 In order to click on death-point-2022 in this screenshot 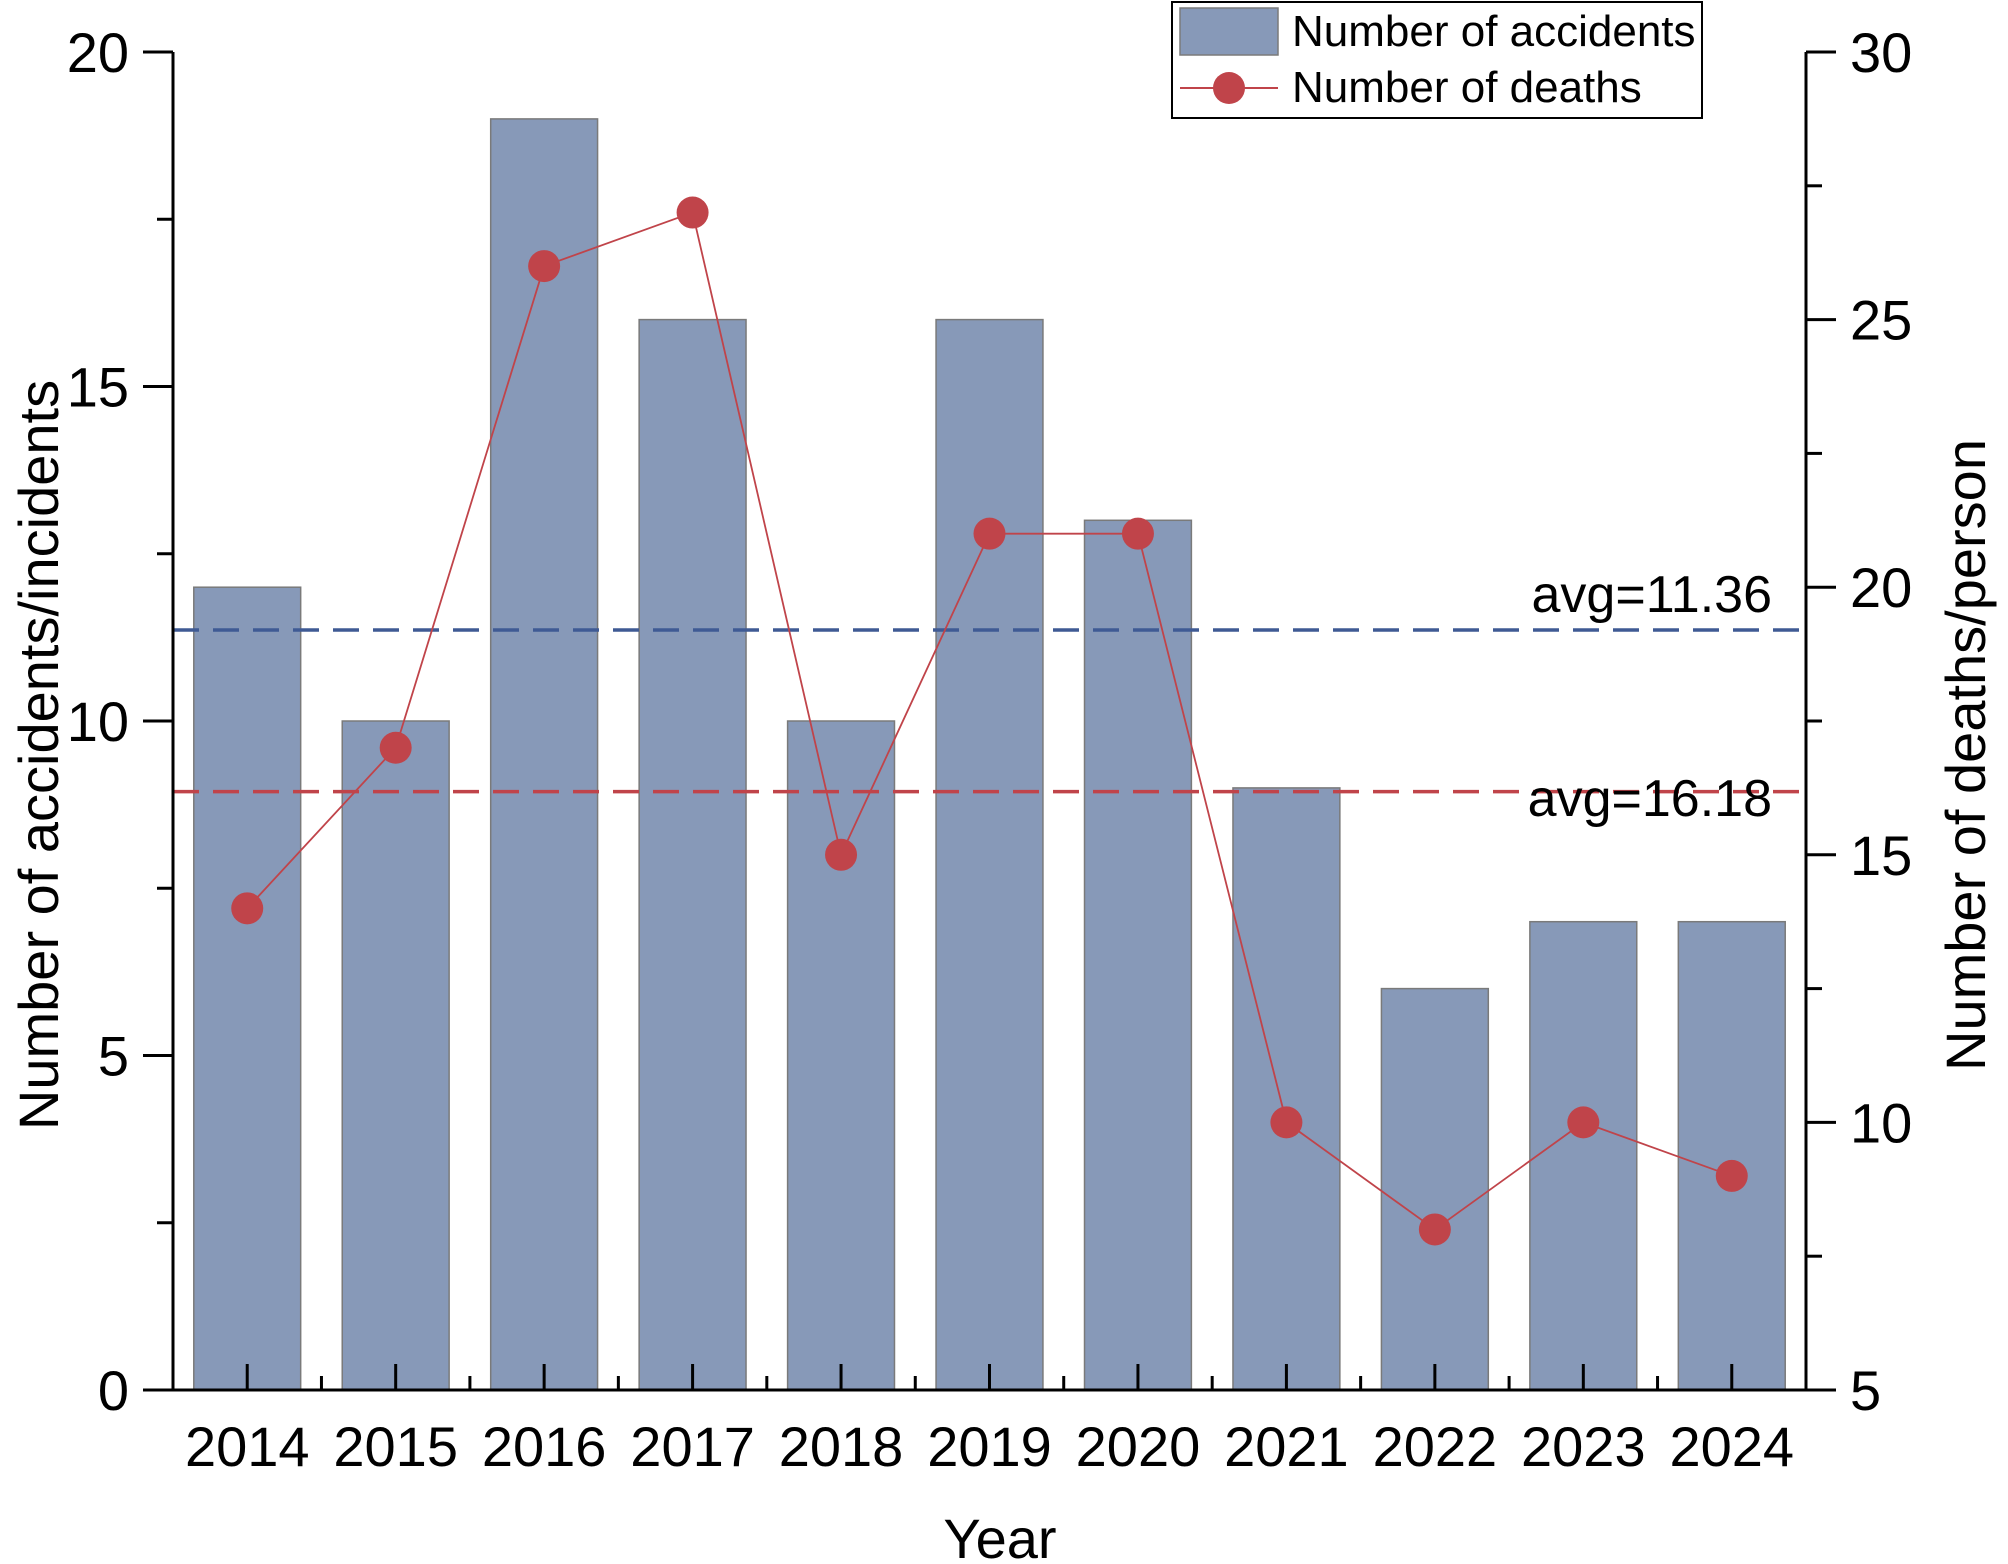, I will do `click(1434, 1229)`.